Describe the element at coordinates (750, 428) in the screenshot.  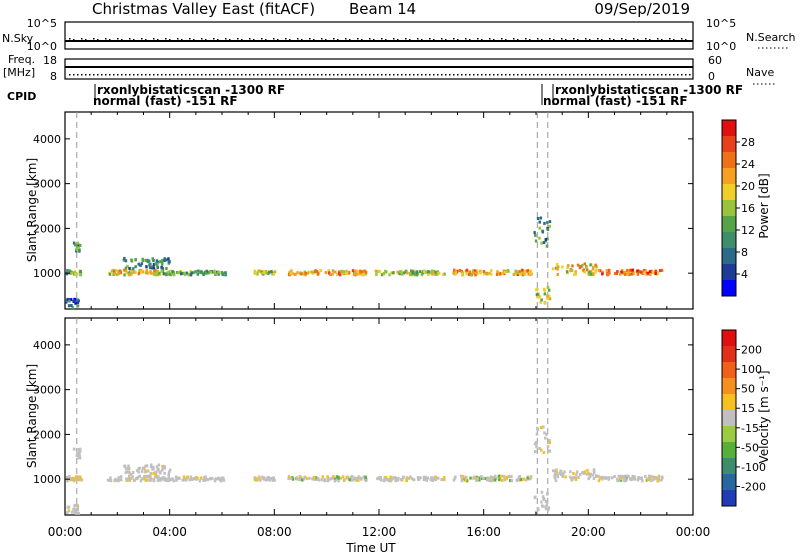
I see `velocity-colorbar-tick: -15` at that location.